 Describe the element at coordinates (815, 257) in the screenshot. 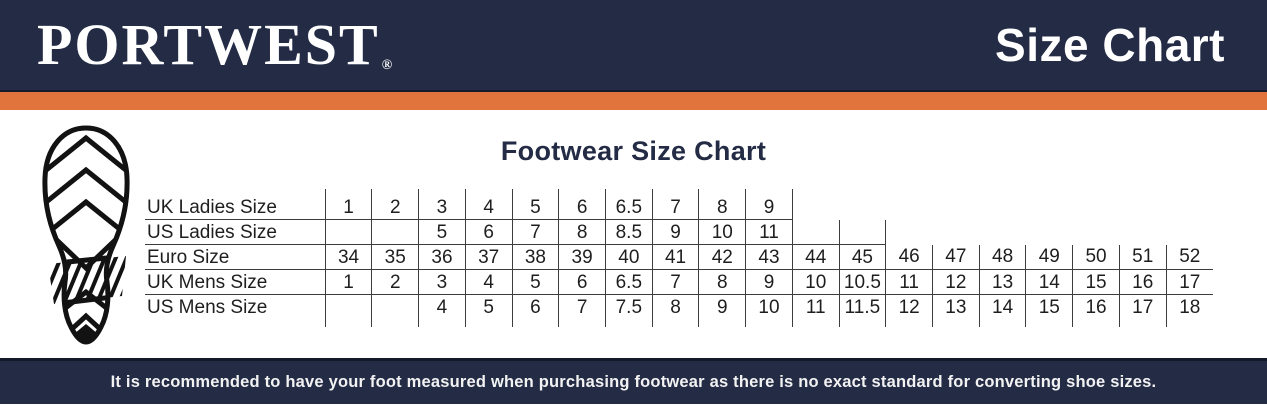

I see `size-cell: 44` at that location.